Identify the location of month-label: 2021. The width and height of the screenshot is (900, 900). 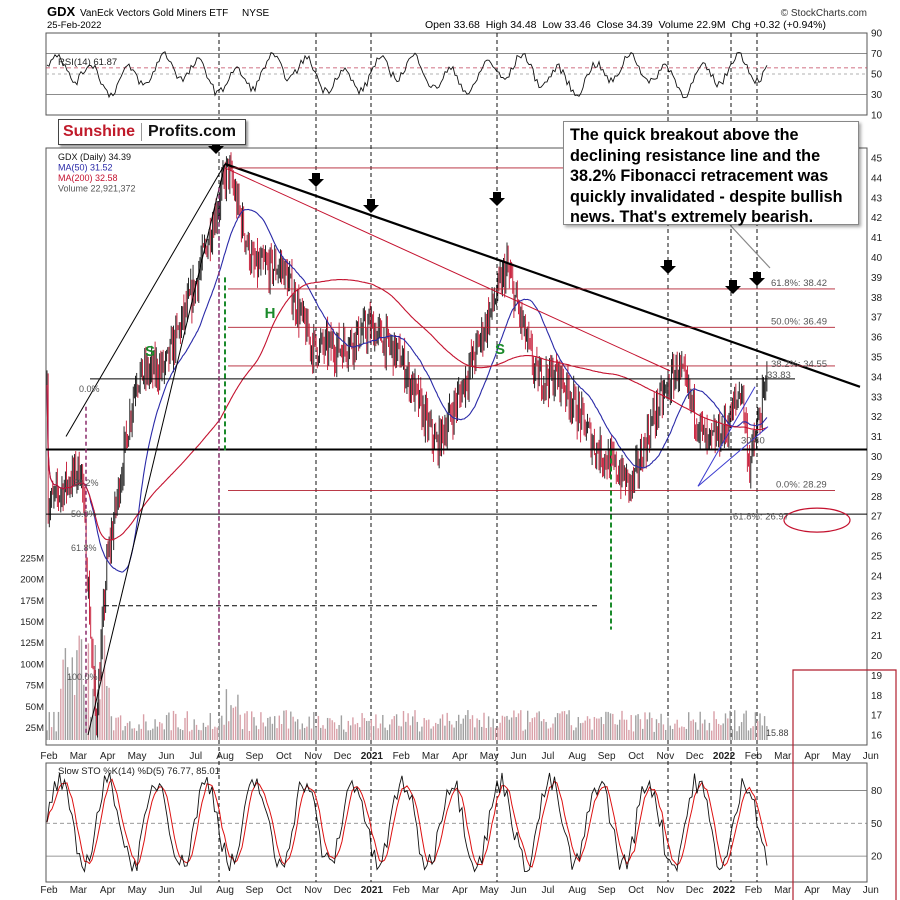
(372, 756).